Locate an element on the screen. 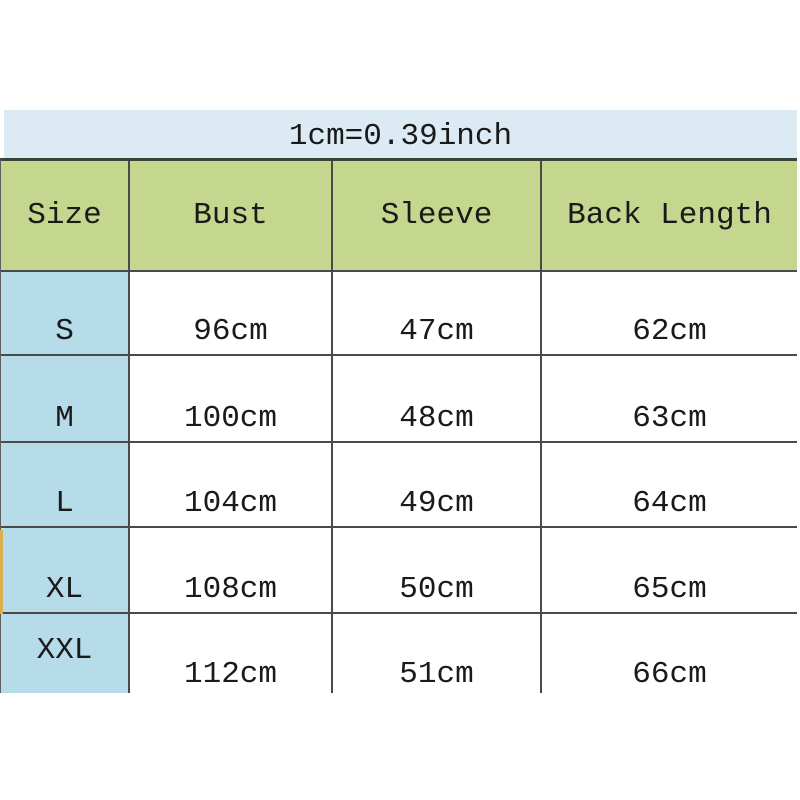  back-length-cell-s: 62cm is located at coordinates (669, 314).